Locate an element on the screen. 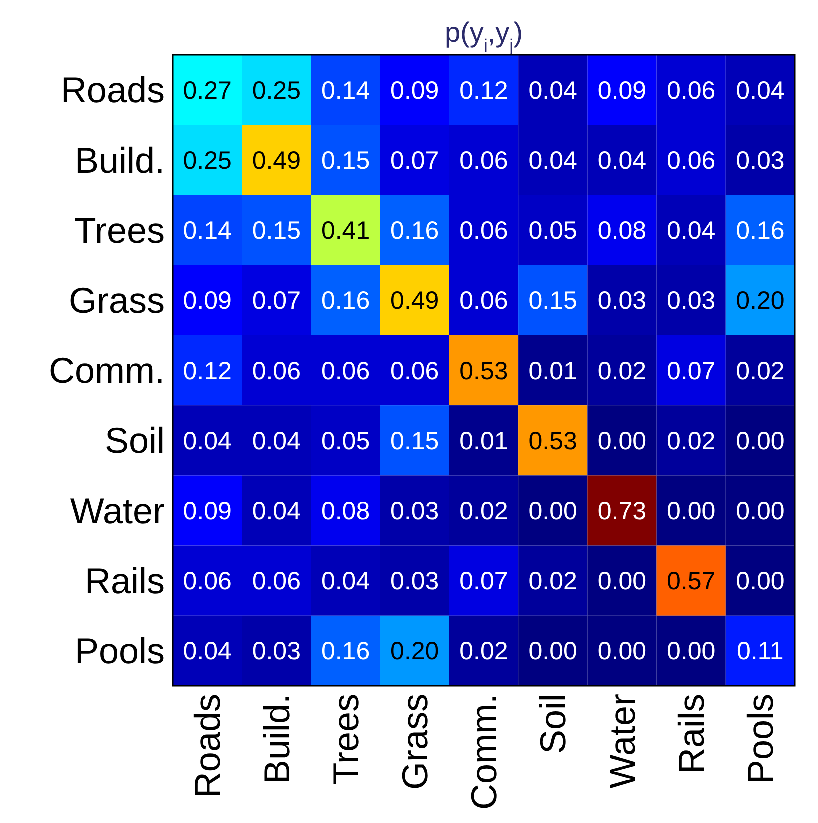 The width and height of the screenshot is (818, 823). y-tick-label: Grass is located at coordinates (116, 300).